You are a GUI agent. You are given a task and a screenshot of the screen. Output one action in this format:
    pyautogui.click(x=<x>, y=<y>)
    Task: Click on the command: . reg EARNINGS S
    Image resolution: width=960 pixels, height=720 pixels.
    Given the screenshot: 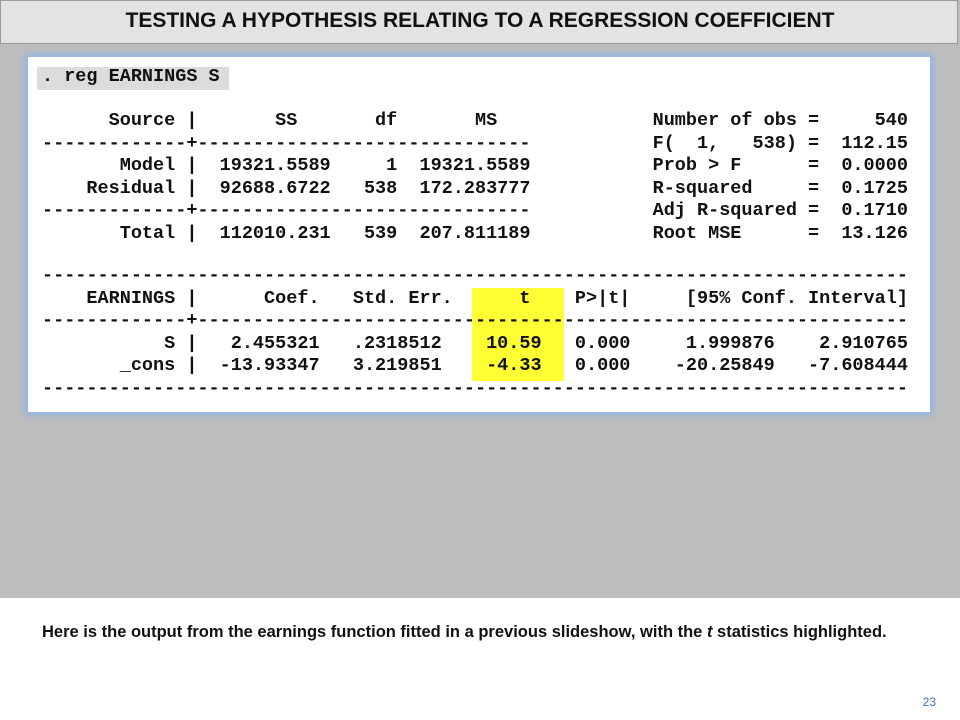 What is the action you would take?
    pyautogui.click(x=131, y=76)
    